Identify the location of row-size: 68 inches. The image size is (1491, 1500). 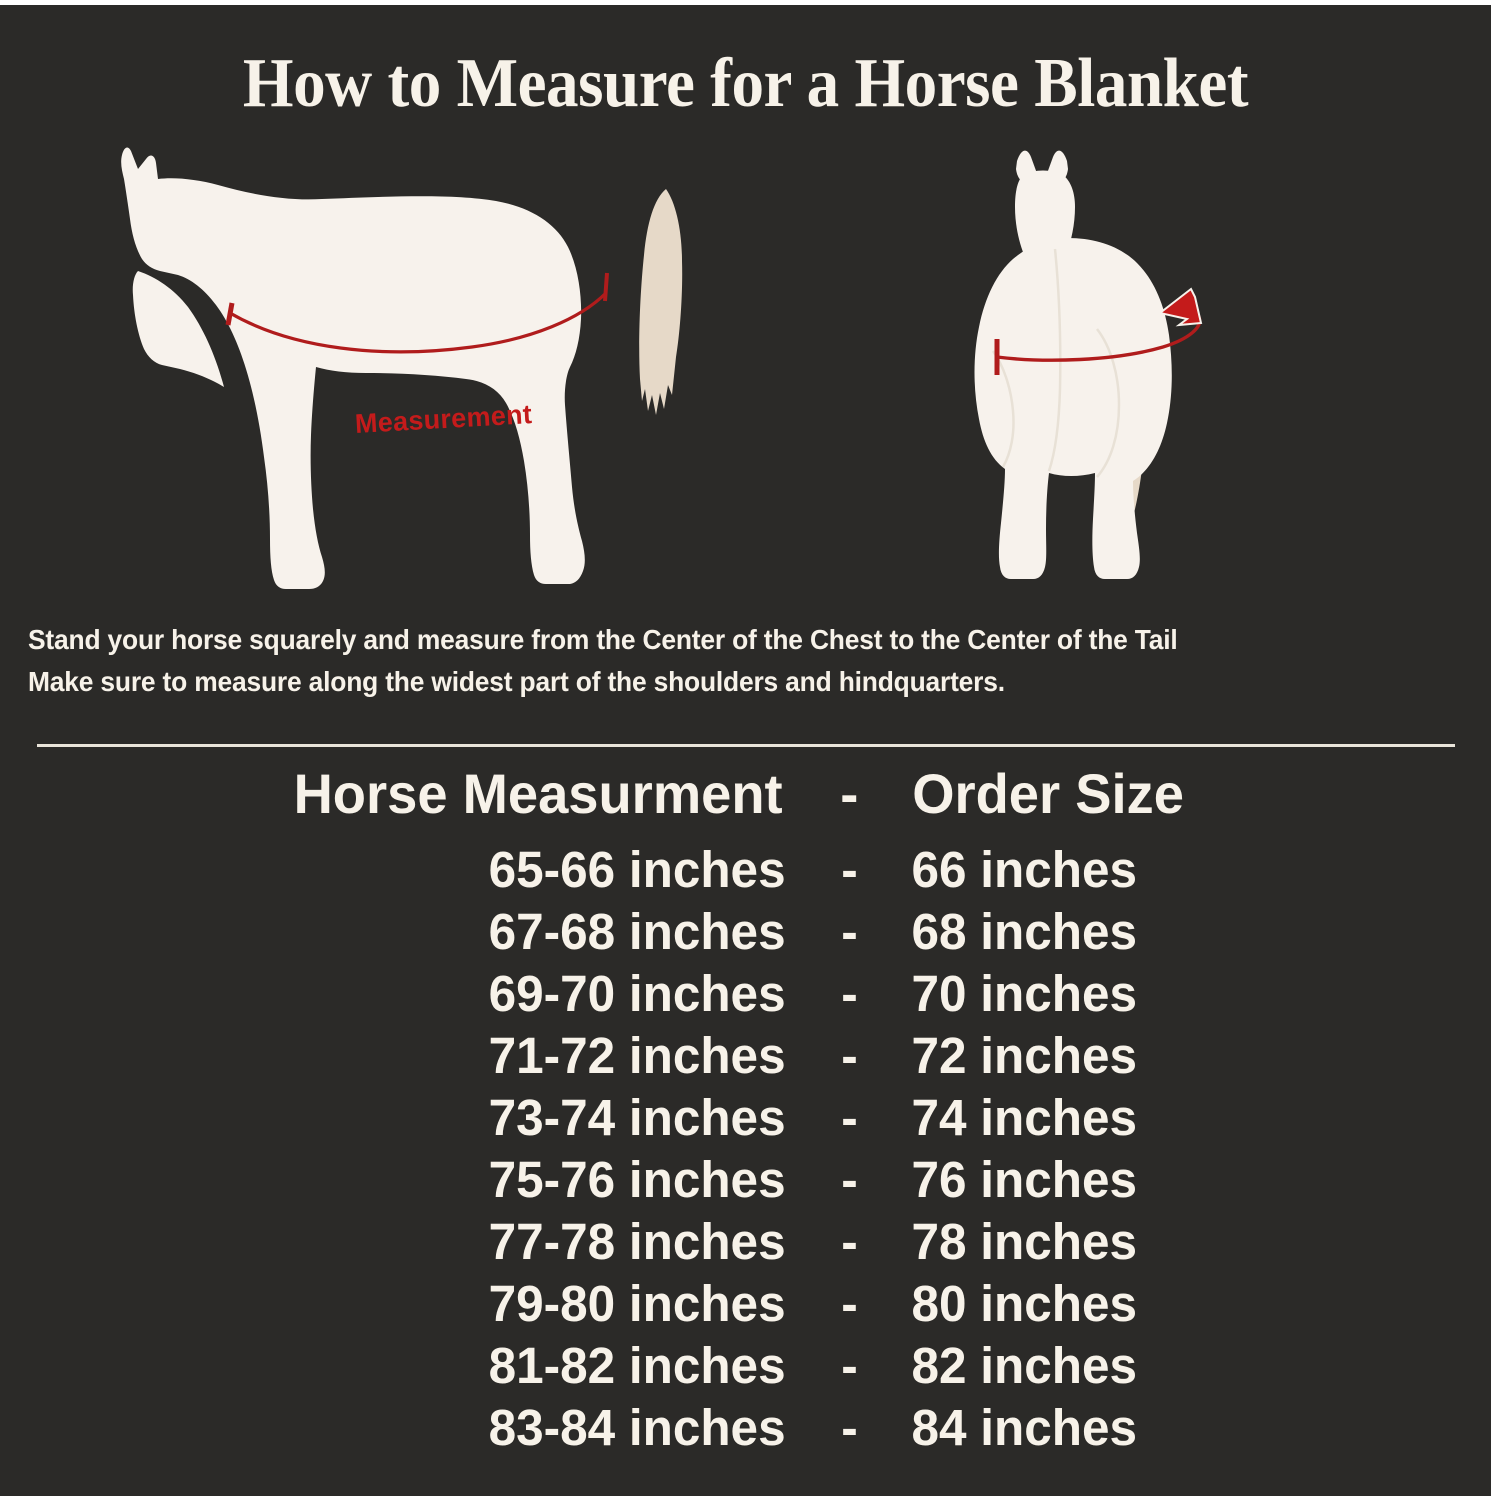
(1024, 931).